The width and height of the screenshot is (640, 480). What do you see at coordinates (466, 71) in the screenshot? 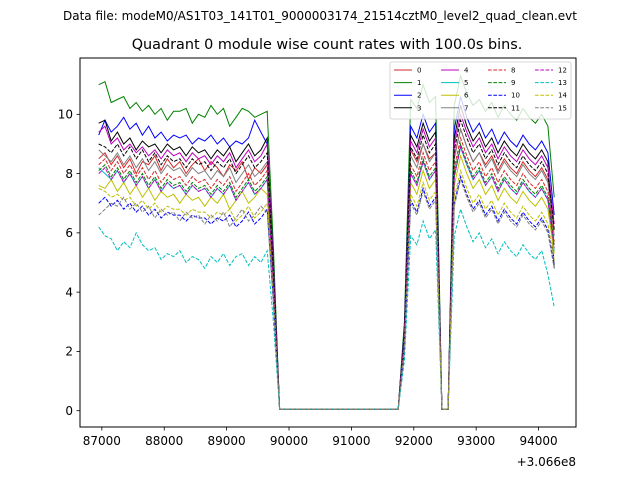
I see `legend-label-4: 4` at bounding box center [466, 71].